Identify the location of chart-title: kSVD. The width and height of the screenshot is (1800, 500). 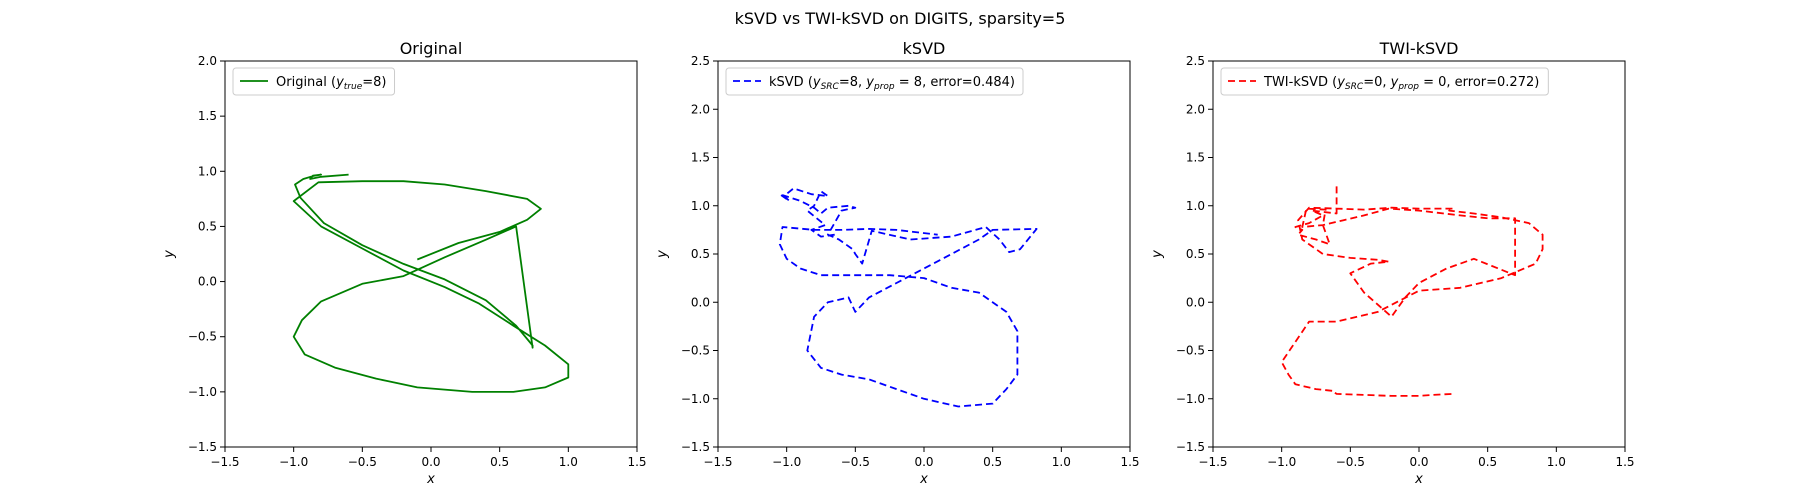
(924, 48).